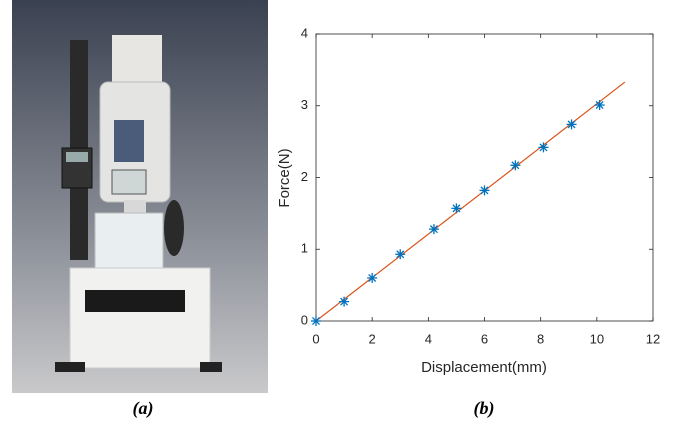  I want to click on x-tick-label: 10, so click(597, 338).